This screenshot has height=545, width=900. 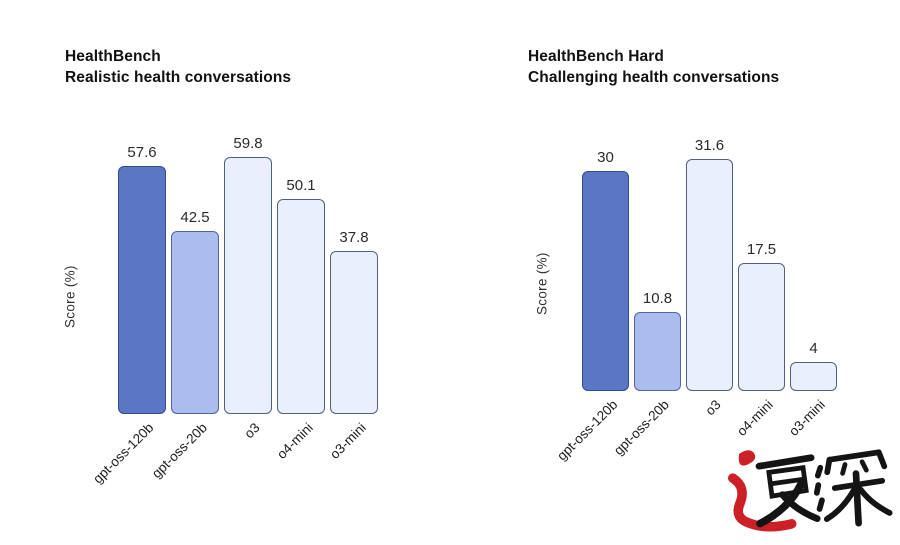 I want to click on watermark-logo, so click(x=808, y=489).